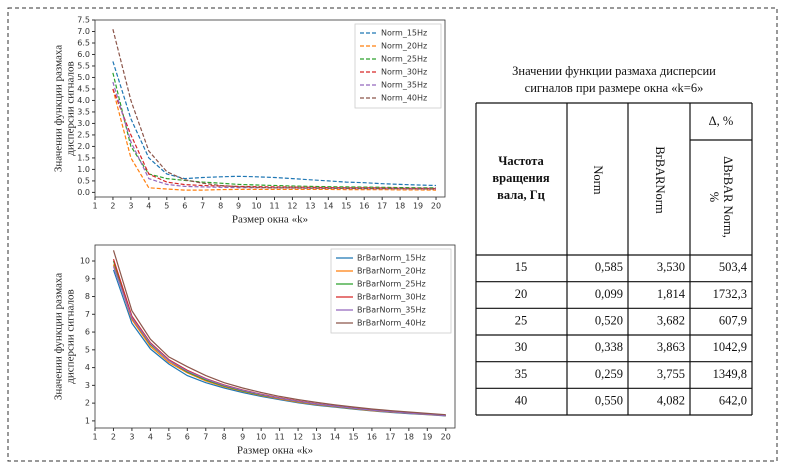 Image resolution: width=785 pixels, height=469 pixels. I want to click on y-axis-label: Значении функции размаха, so click(59, 336).